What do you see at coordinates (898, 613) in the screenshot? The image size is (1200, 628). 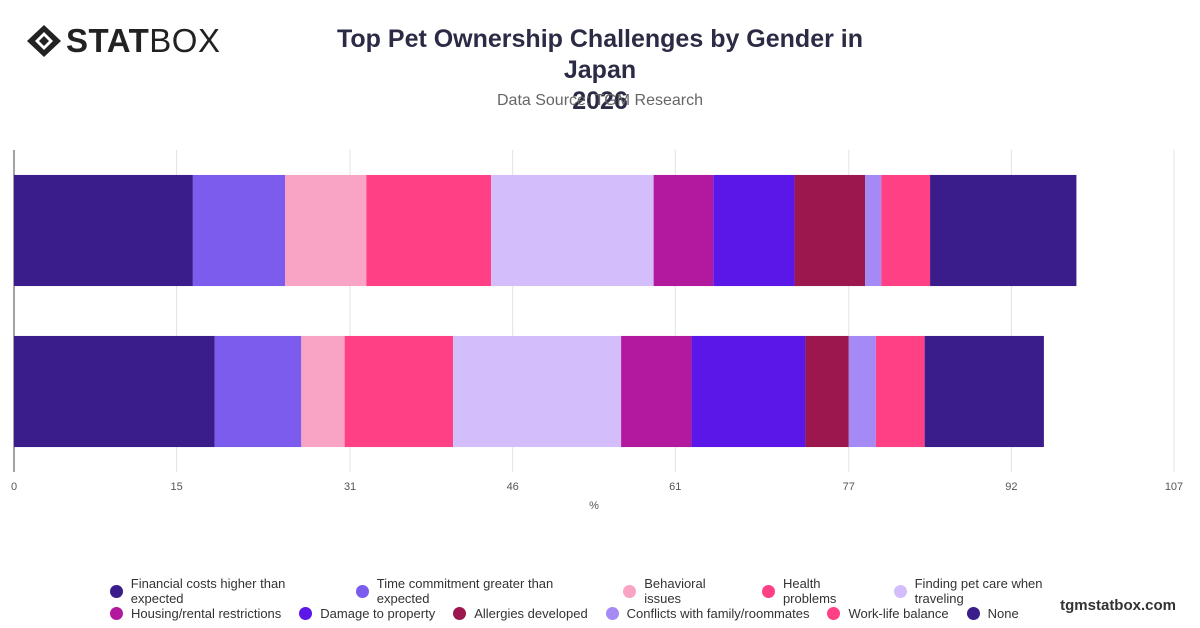 I see `legend-label: Work-life balance` at bounding box center [898, 613].